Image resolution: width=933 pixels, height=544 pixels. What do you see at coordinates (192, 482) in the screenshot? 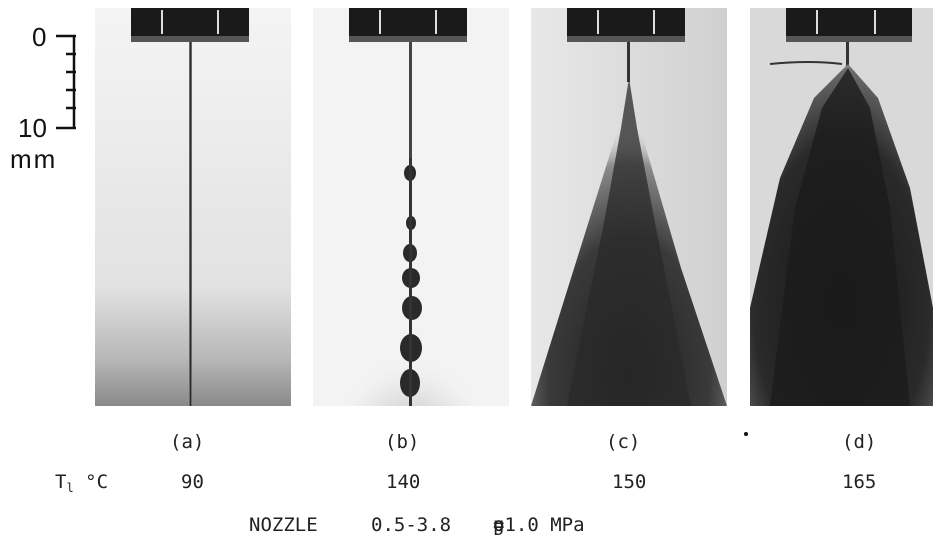
I see `temperature-a: 90` at bounding box center [192, 482].